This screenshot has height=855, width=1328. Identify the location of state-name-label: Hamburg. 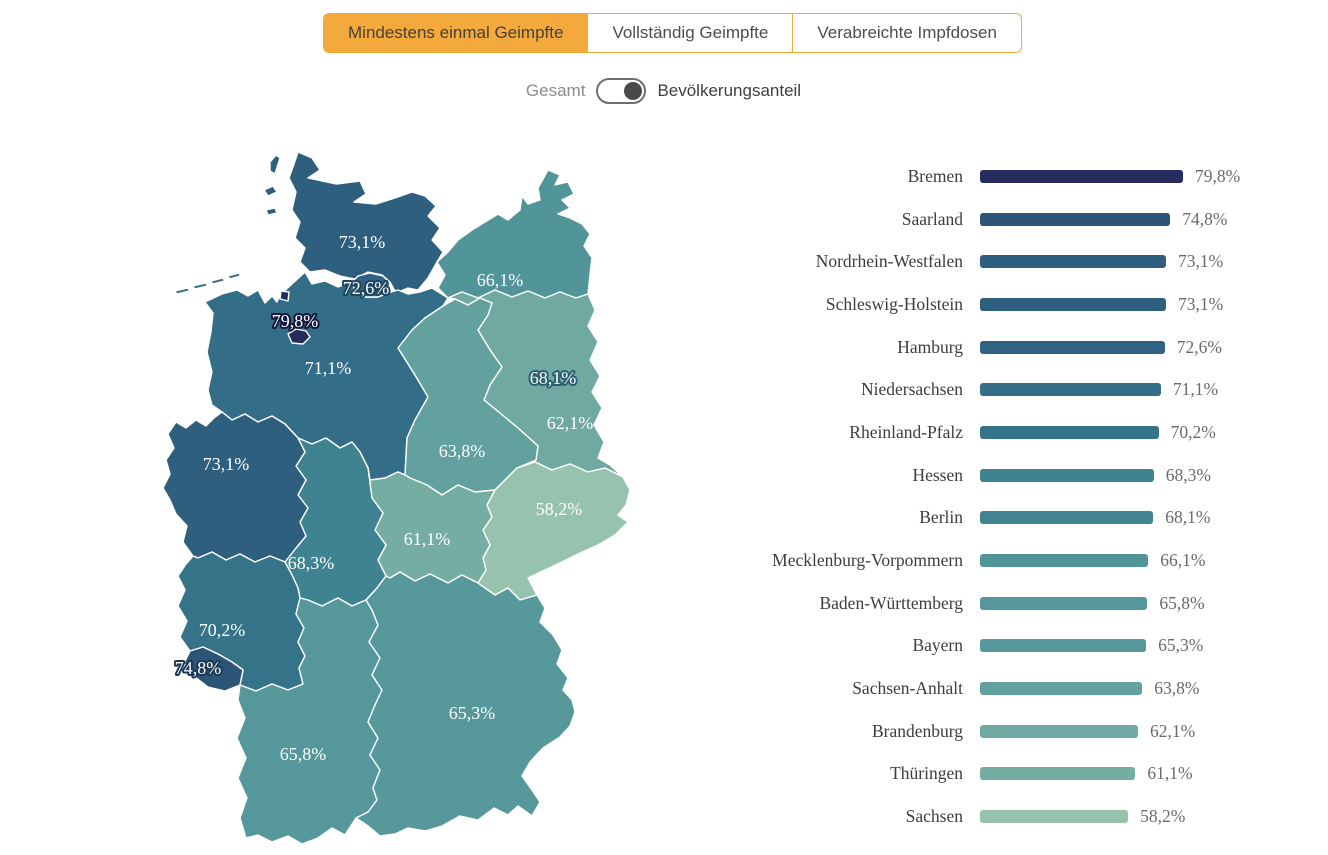
(930, 346).